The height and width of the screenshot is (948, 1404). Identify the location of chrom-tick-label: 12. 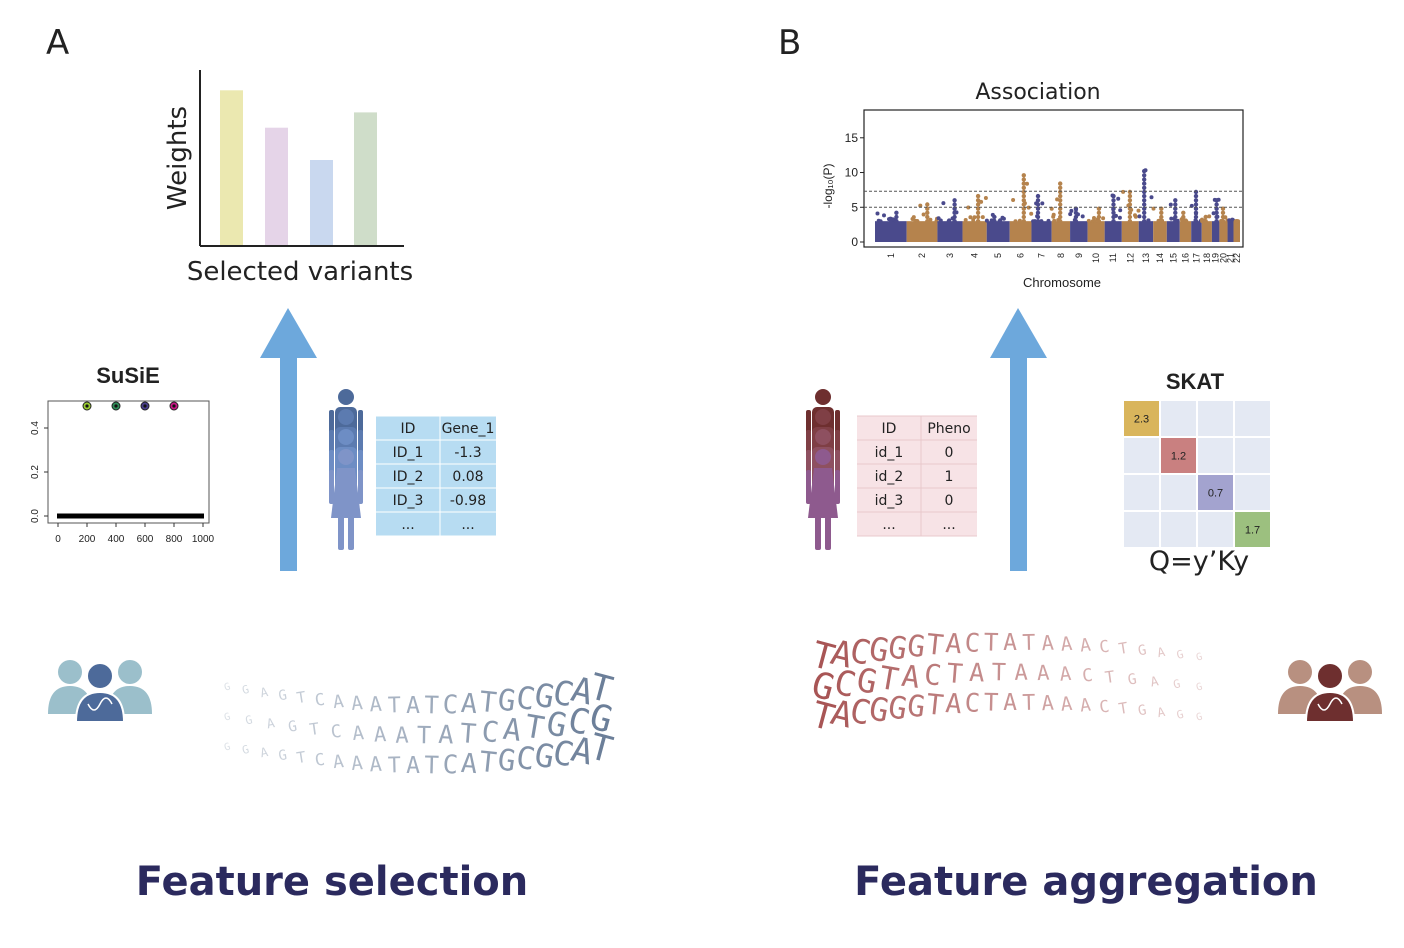
(1130, 258).